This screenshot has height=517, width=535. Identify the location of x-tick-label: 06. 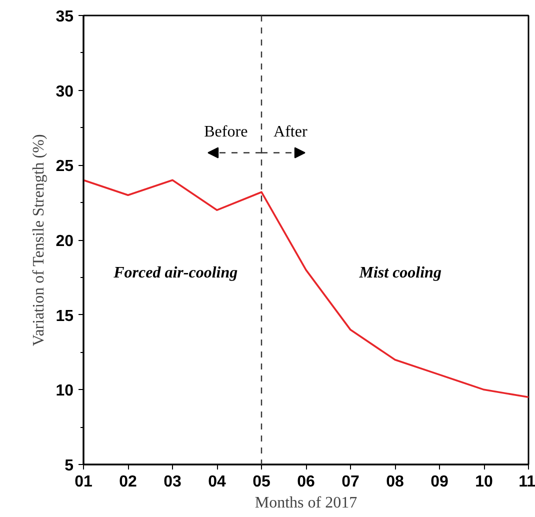
(306, 482).